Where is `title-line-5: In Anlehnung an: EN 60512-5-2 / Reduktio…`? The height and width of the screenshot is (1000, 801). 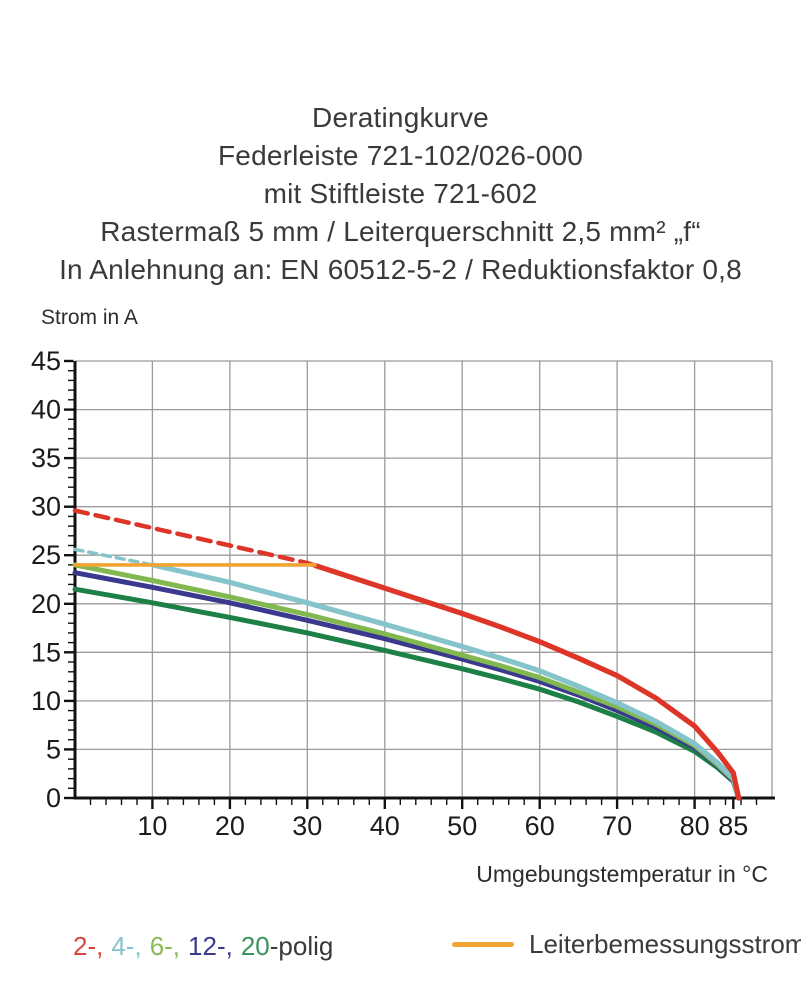
title-line-5: In Anlehnung an: EN 60512-5-2 / Reduktio… is located at coordinates (400, 269).